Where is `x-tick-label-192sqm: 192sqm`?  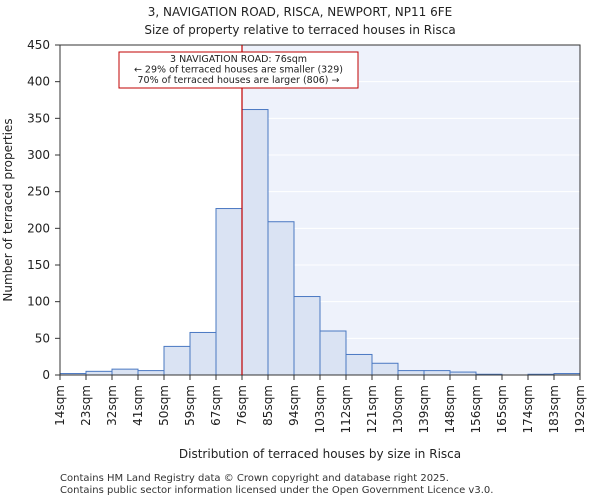 x-tick-label-192sqm: 192sqm is located at coordinates (580, 409).